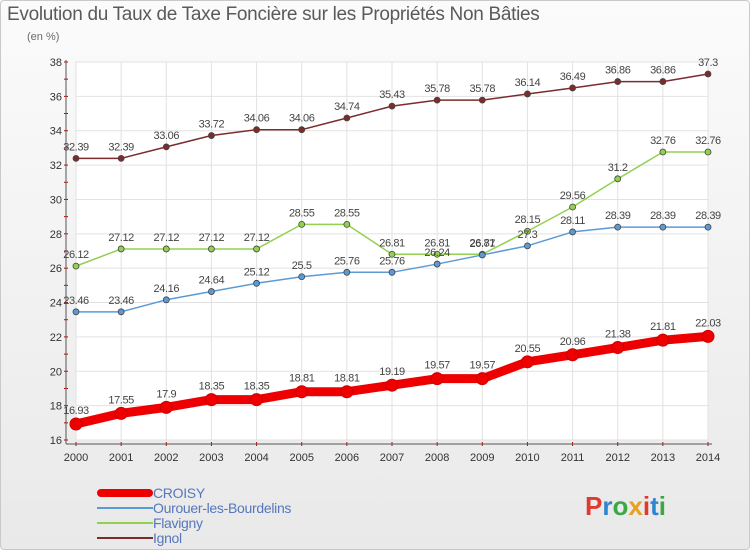 The width and height of the screenshot is (750, 550). I want to click on x-tick-label: 2003, so click(211, 458).